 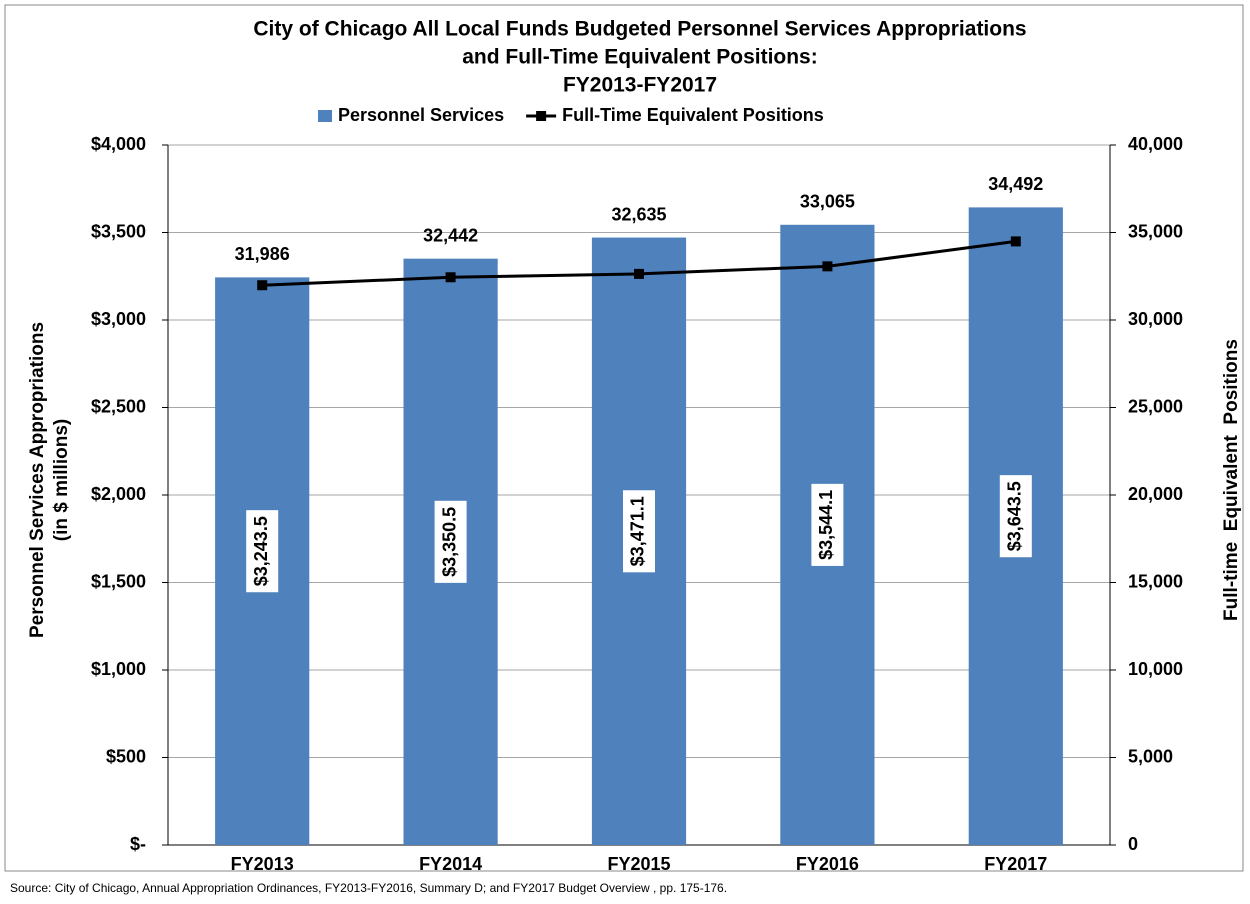 What do you see at coordinates (827, 864) in the screenshot?
I see `x-tick-label: FY2016` at bounding box center [827, 864].